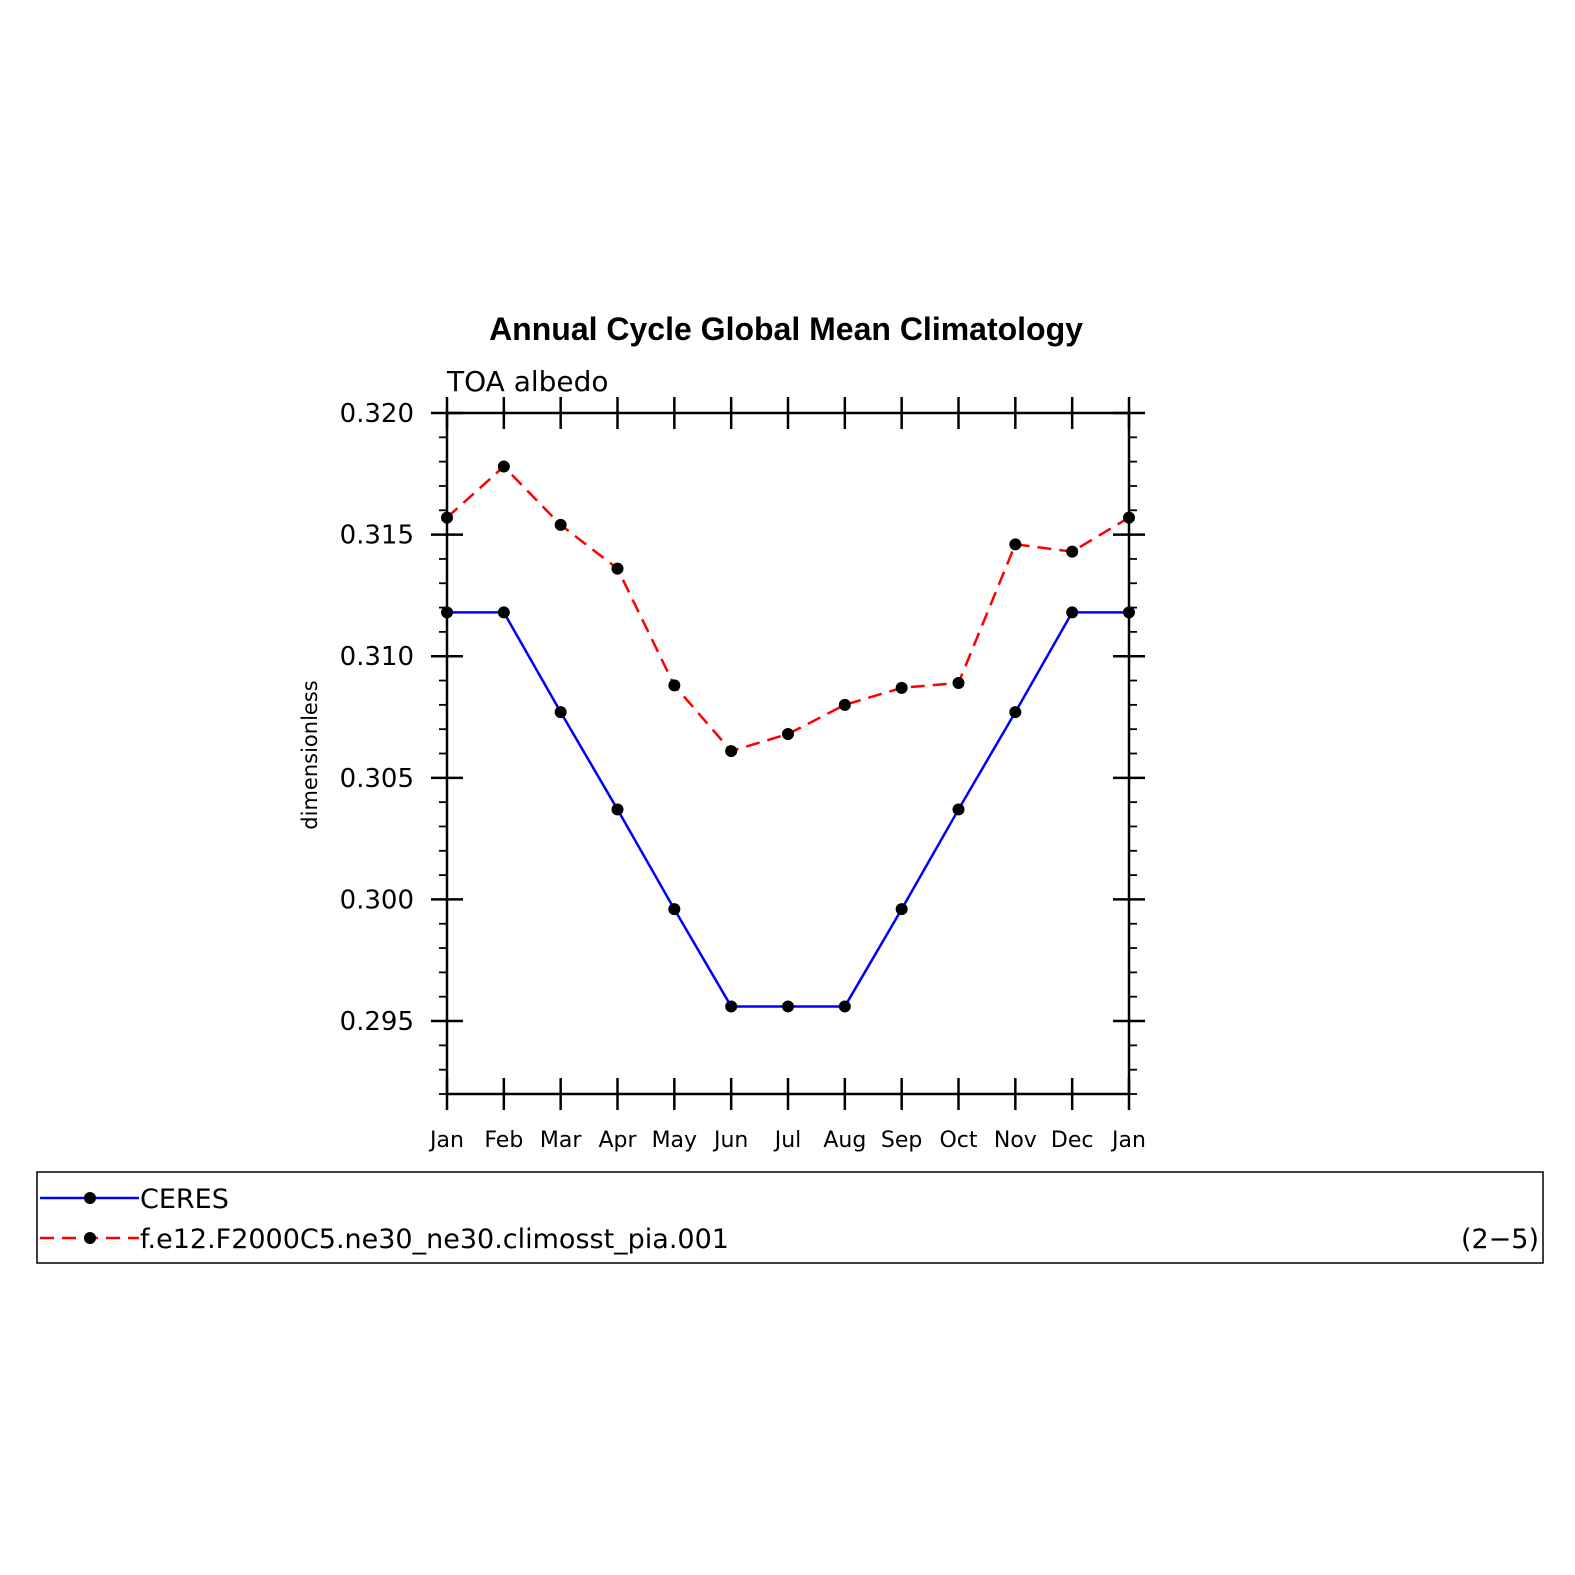 The image size is (1575, 1575). Describe the element at coordinates (730, 1140) in the screenshot. I see `x-tick-label: Jun` at that location.